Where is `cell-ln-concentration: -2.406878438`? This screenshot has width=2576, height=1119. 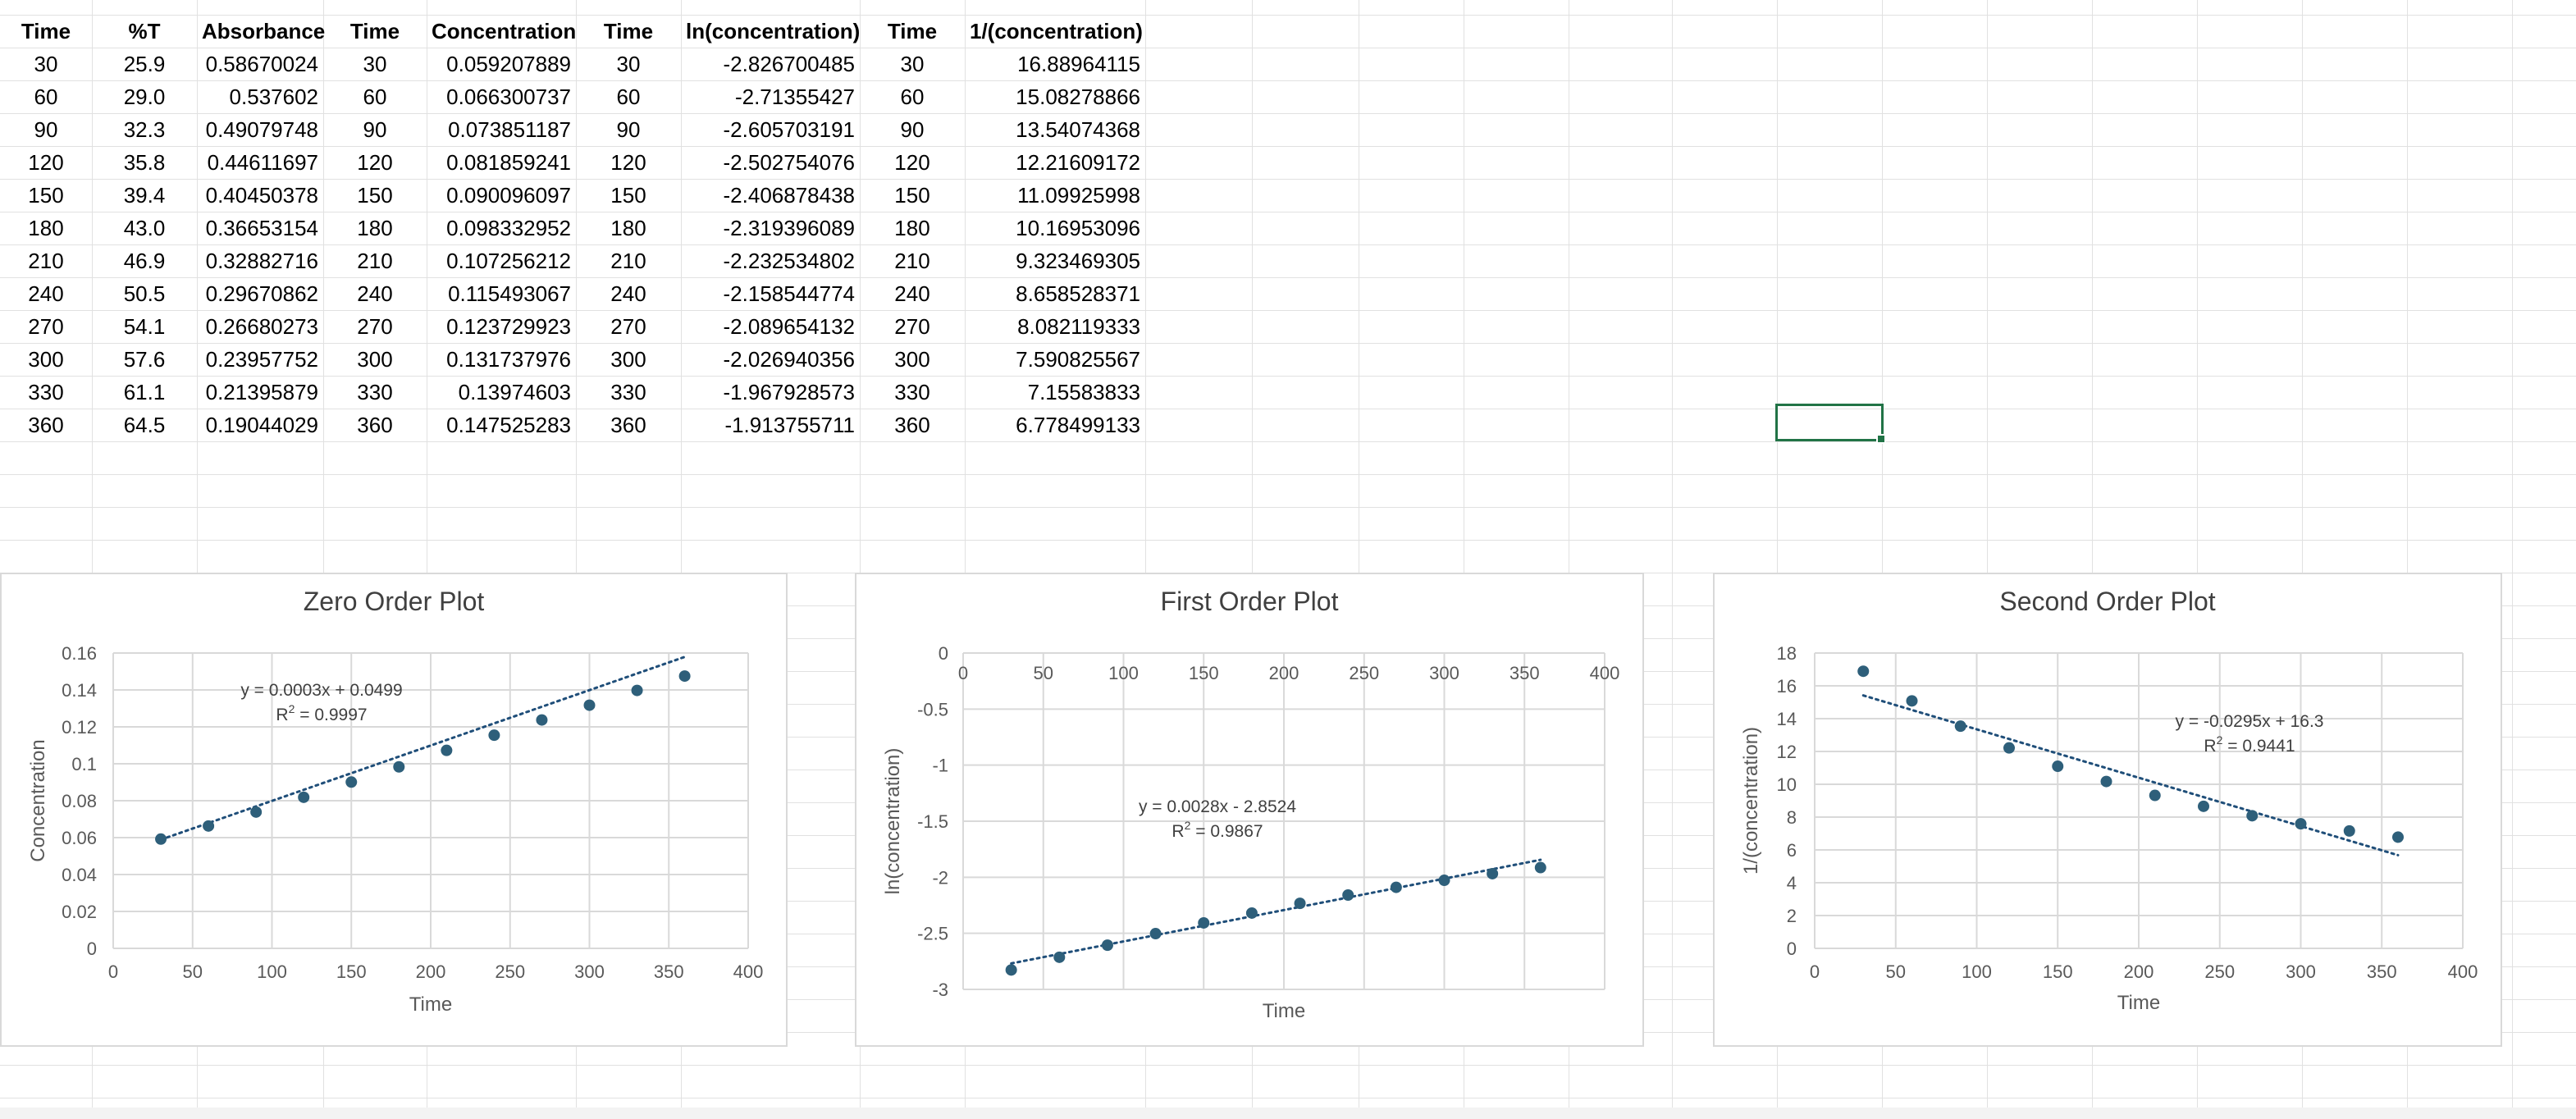
cell-ln-concentration: -2.406878438 is located at coordinates (789, 196).